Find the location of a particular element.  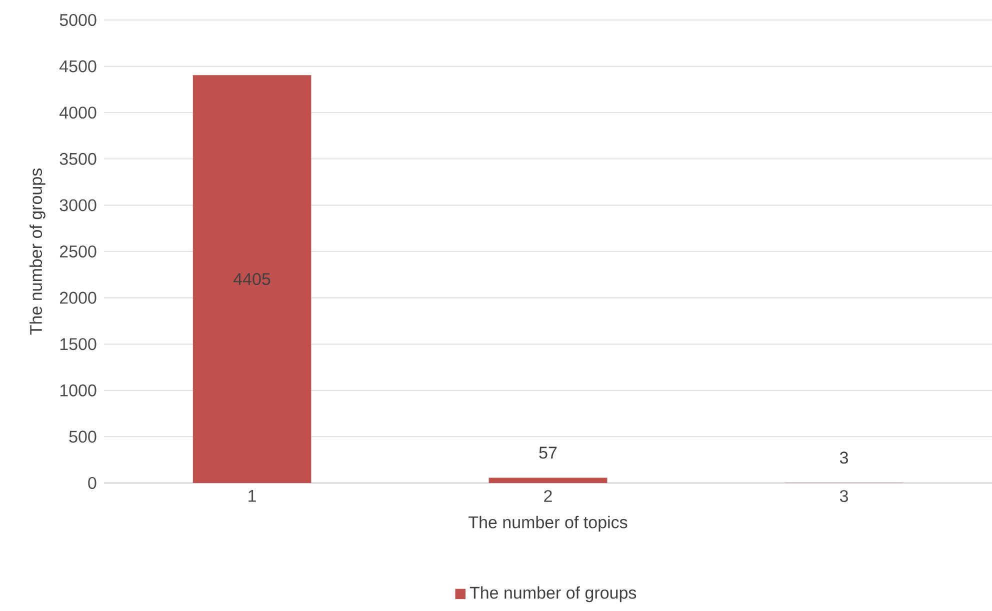

y-tick-label: 500 is located at coordinates (82, 436).